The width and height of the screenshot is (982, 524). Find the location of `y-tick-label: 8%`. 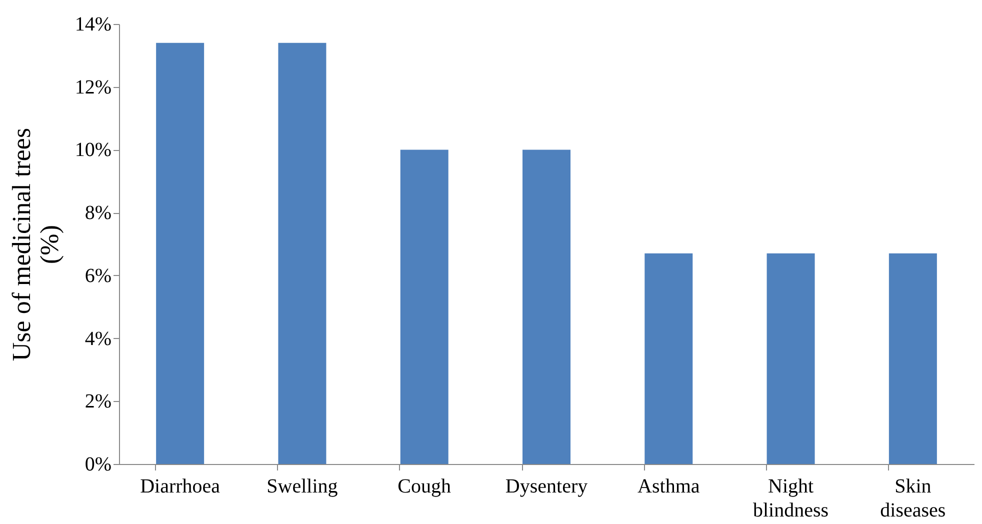

y-tick-label: 8% is located at coordinates (98, 213).